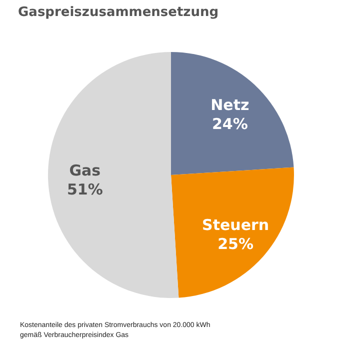 The height and width of the screenshot is (345, 340). I want to click on data-label: 51%, so click(84, 189).